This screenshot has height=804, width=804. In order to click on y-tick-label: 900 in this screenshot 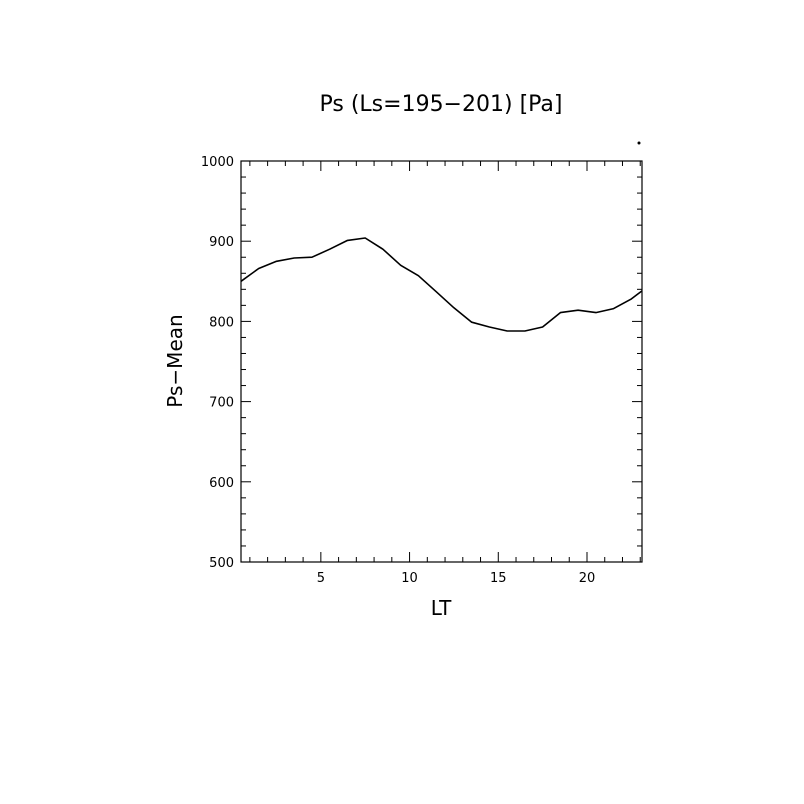, I will do `click(221, 242)`.